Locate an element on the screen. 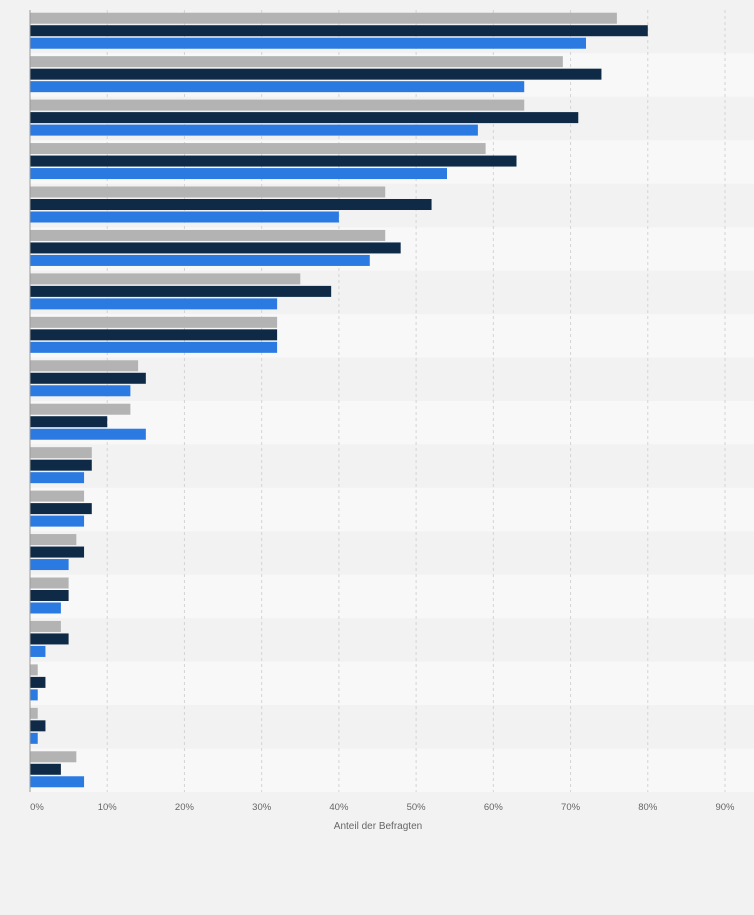 The height and width of the screenshot is (915, 754). x-tick-label: 70% is located at coordinates (571, 807).